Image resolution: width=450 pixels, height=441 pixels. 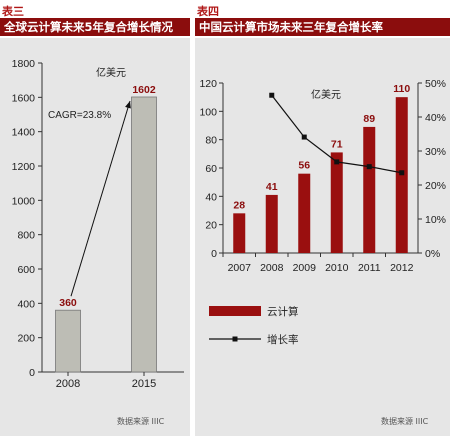 I want to click on right-chart-tag: 表四, so click(x=208, y=11).